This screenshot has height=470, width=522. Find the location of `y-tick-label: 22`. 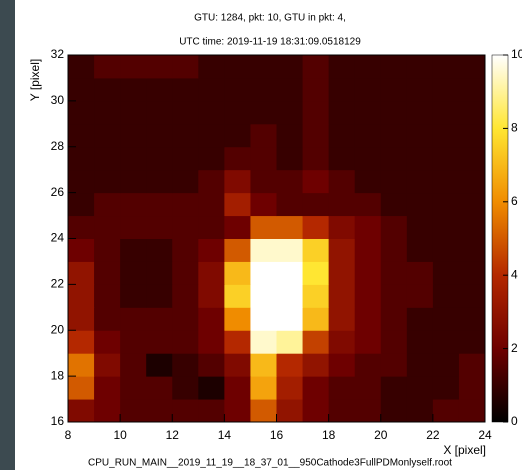

y-tick-label: 22 is located at coordinates (58, 284).